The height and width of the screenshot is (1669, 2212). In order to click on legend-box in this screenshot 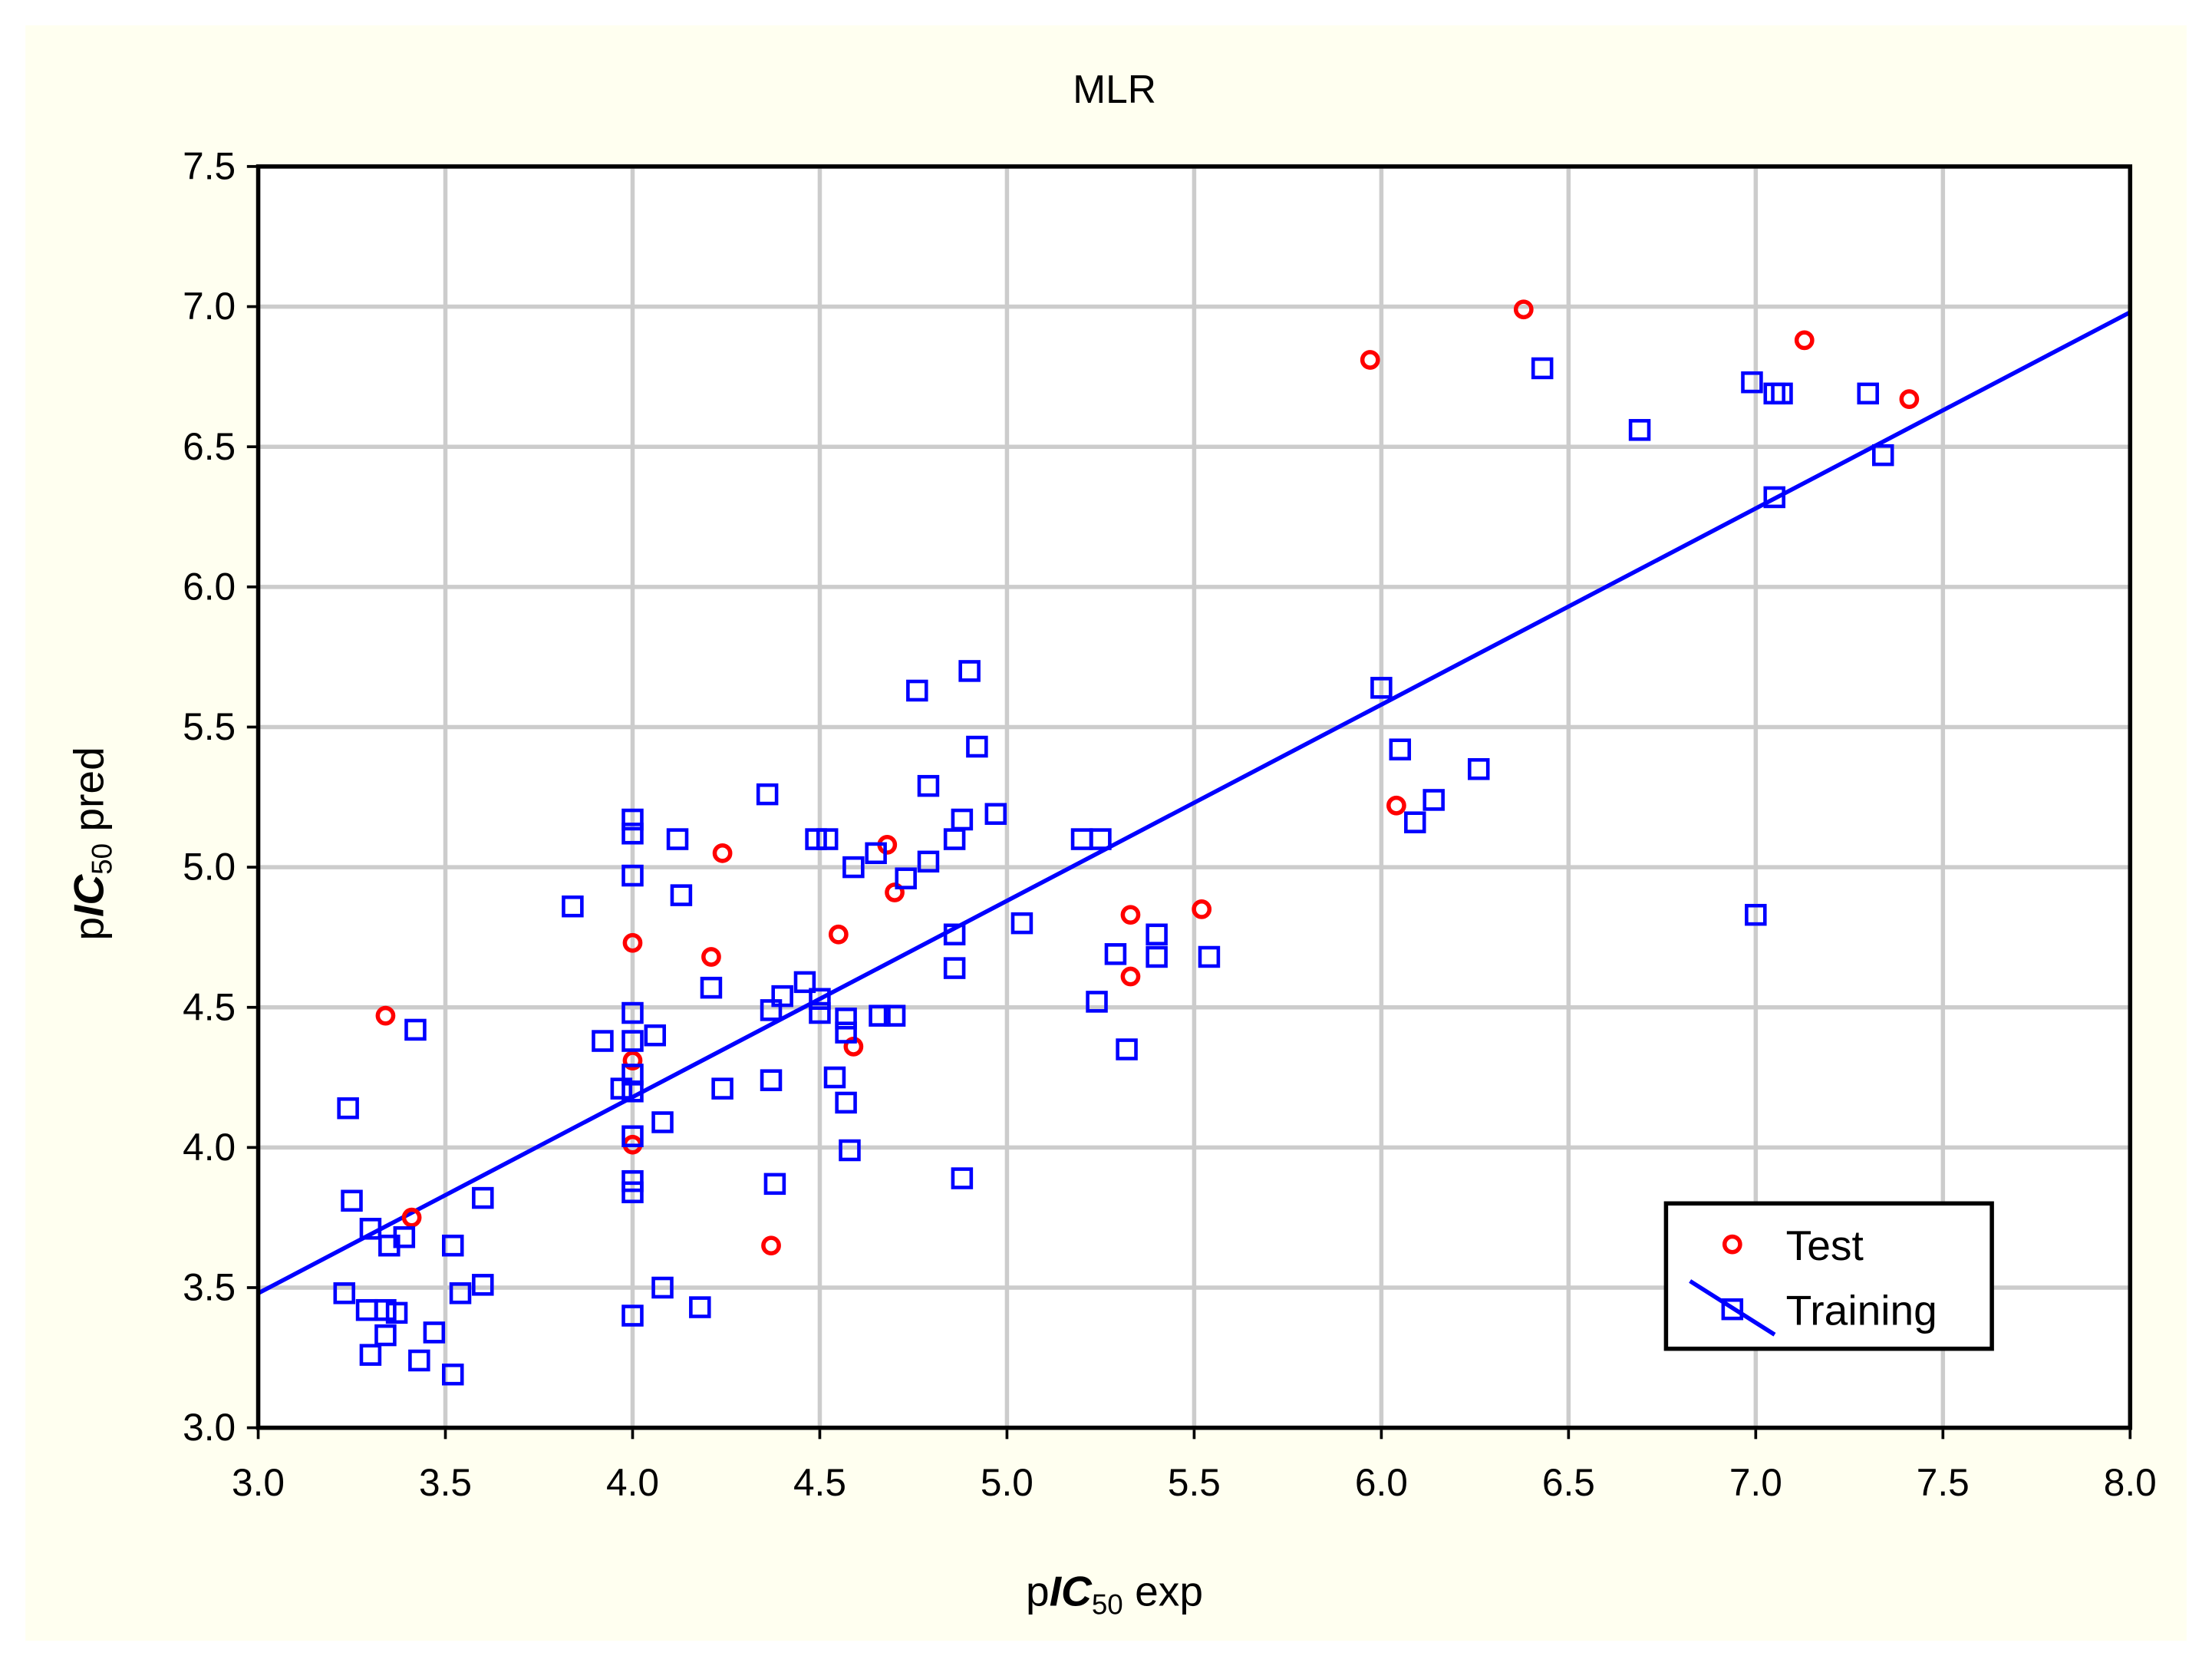, I will do `click(1828, 1276)`.